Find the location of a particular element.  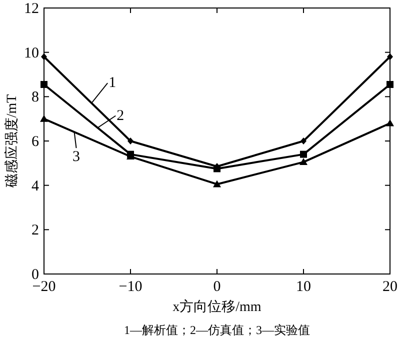

x-axis-title: x方向位移/mm is located at coordinates (217, 307).